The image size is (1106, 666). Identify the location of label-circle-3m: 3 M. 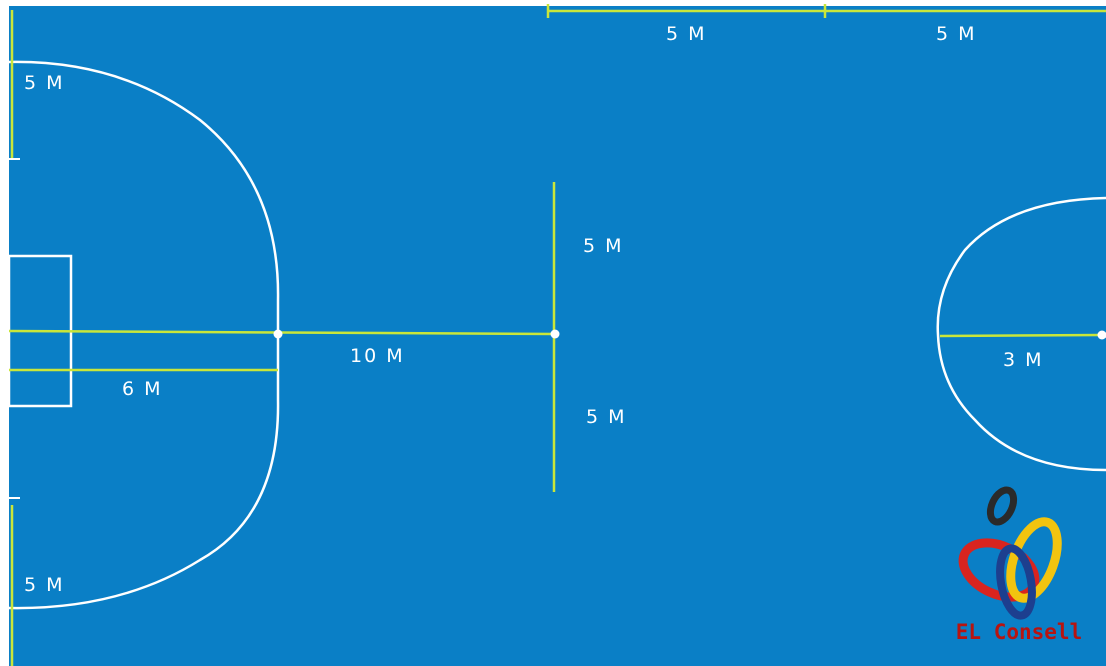
(1023, 360).